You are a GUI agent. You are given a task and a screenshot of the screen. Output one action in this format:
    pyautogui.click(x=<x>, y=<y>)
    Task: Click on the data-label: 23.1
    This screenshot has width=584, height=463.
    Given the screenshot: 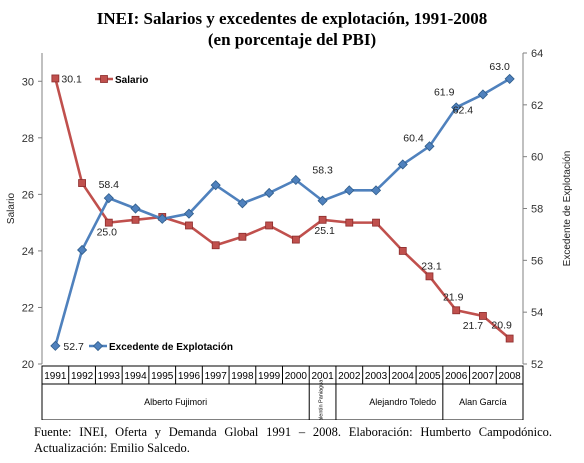 What is the action you would take?
    pyautogui.click(x=431, y=266)
    